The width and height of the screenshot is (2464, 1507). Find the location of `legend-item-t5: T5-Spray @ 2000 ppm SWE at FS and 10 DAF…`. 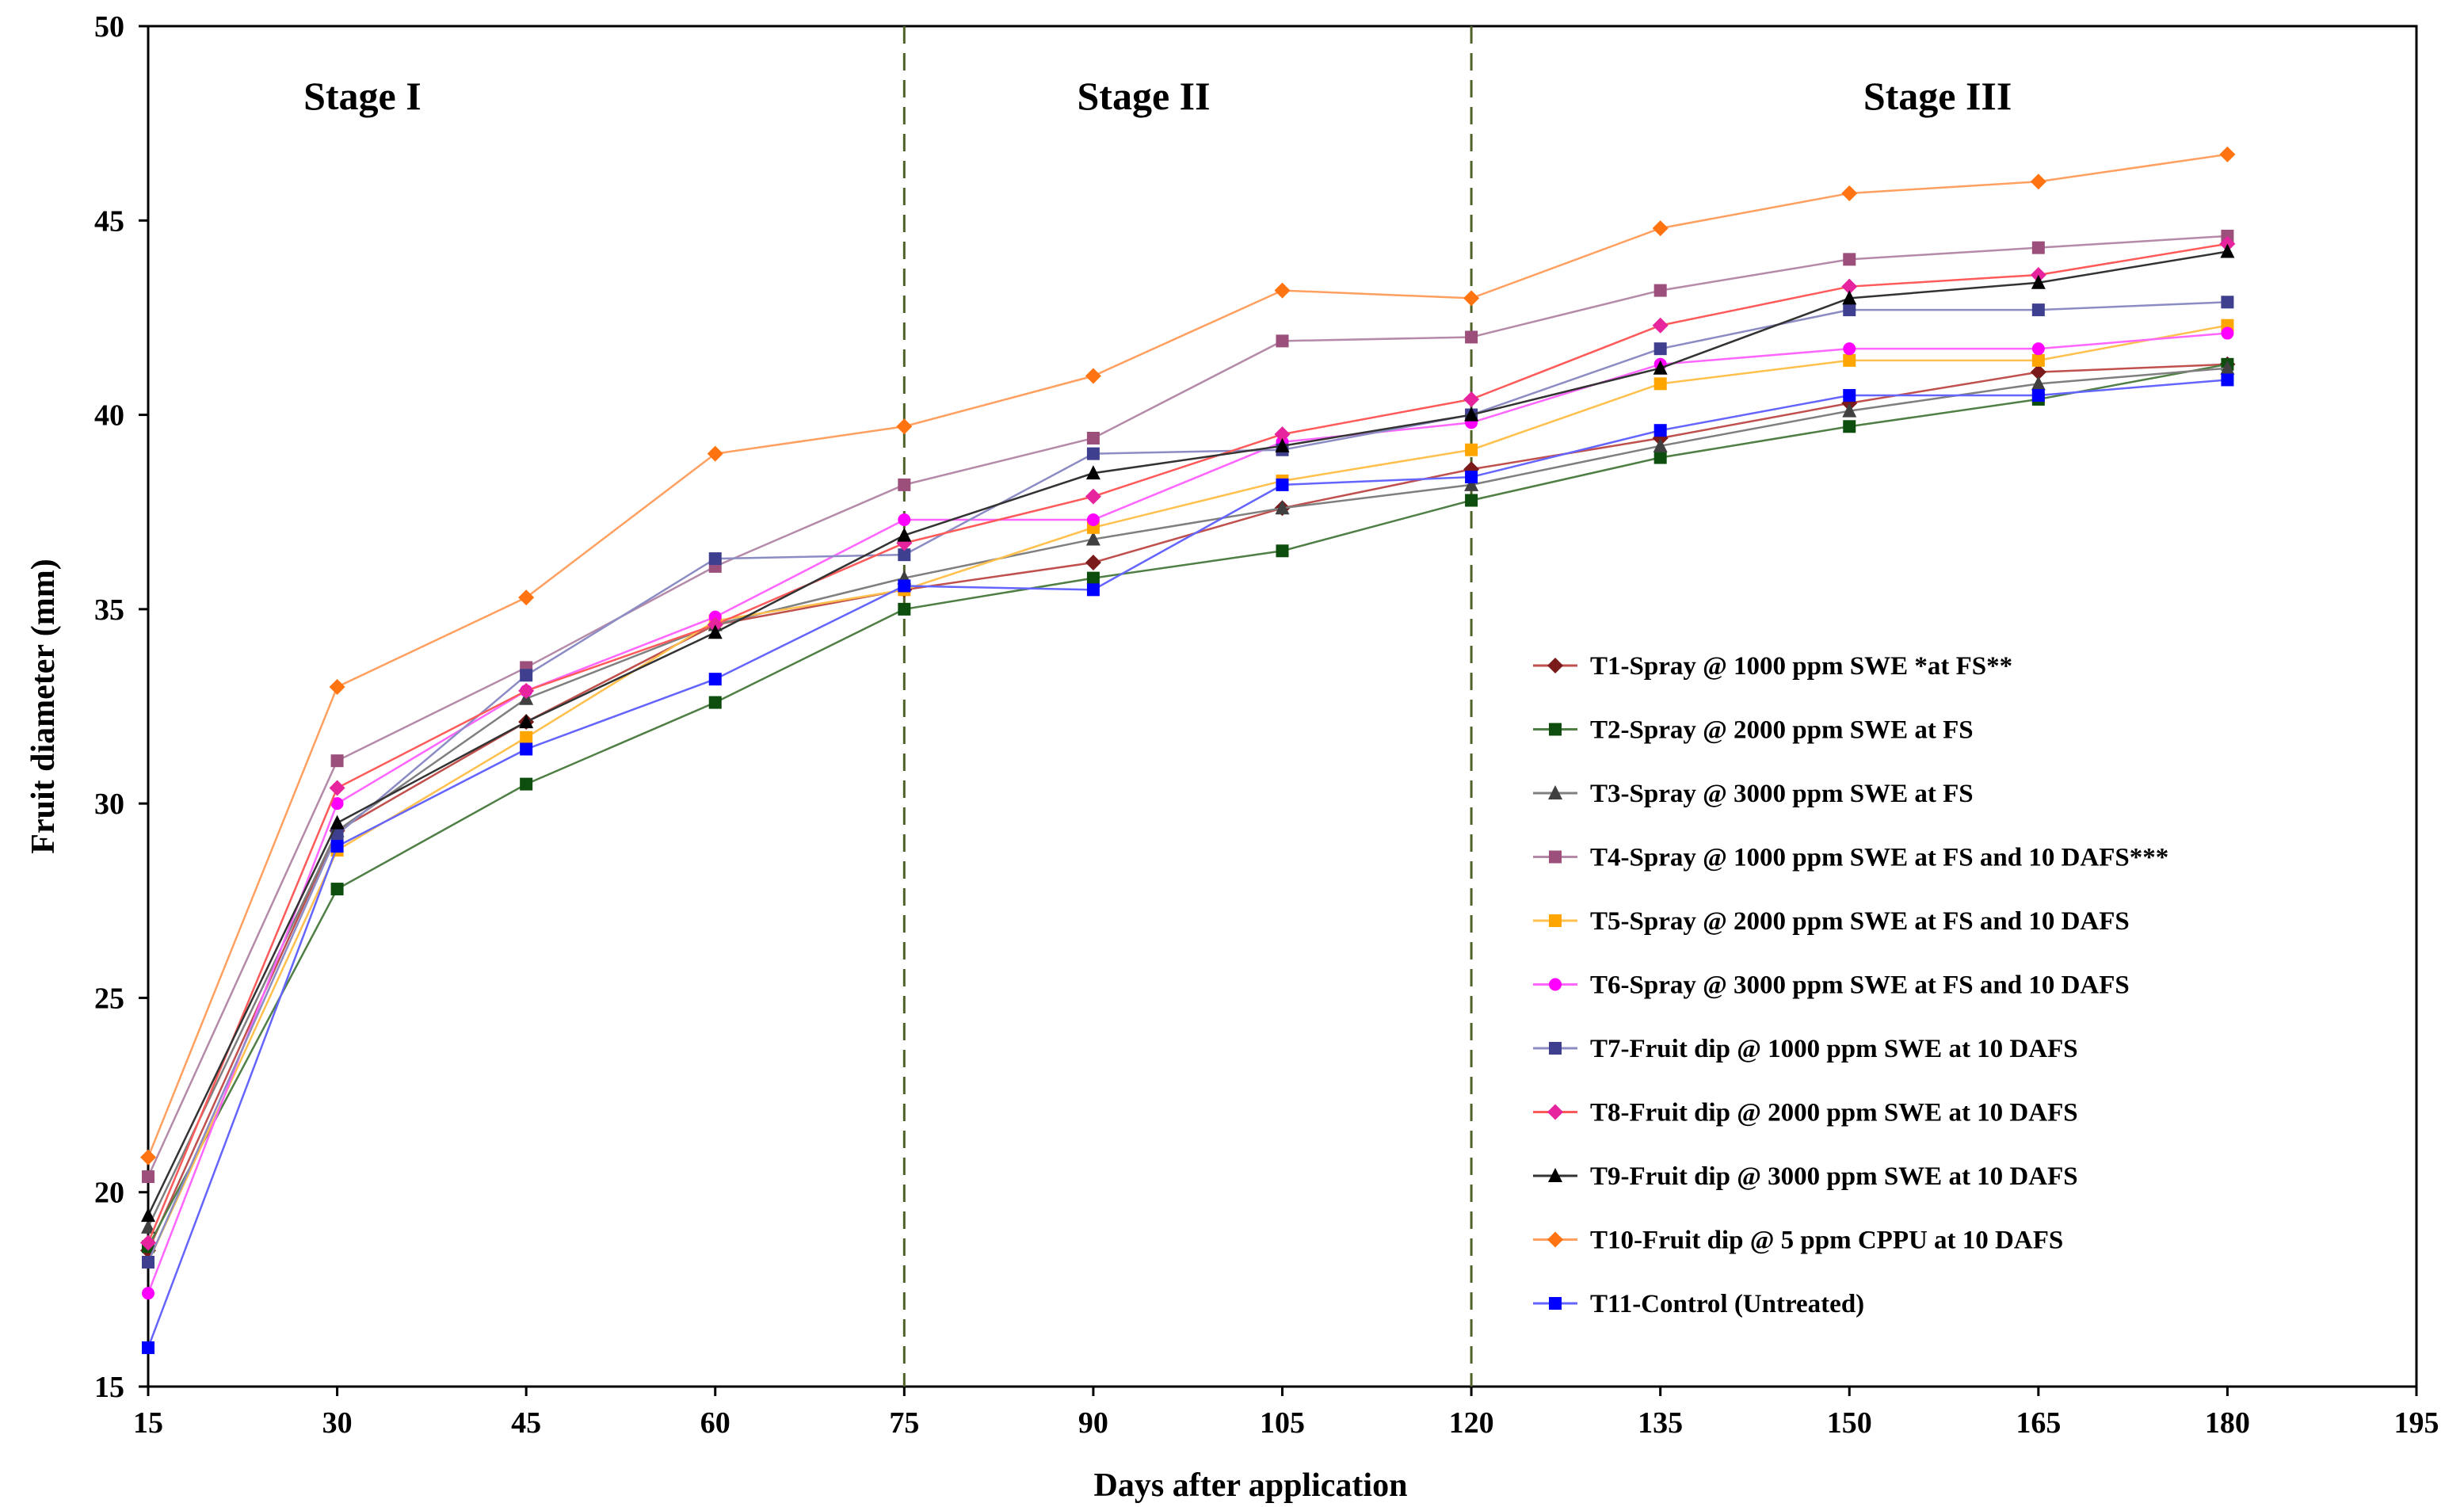

legend-item-t5: T5-Spray @ 2000 ppm SWE at FS and 10 DAF… is located at coordinates (1832, 921).